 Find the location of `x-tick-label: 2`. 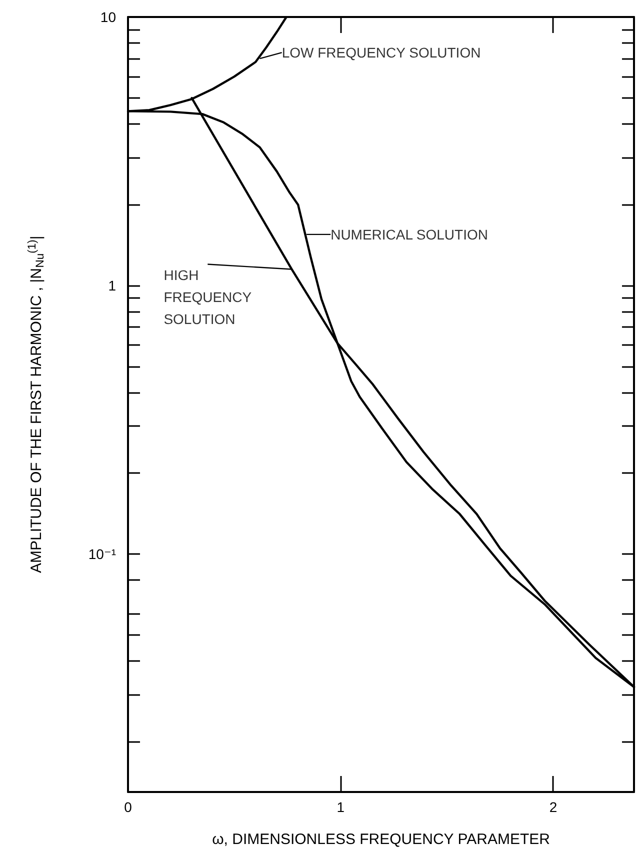

x-tick-label: 2 is located at coordinates (553, 807).